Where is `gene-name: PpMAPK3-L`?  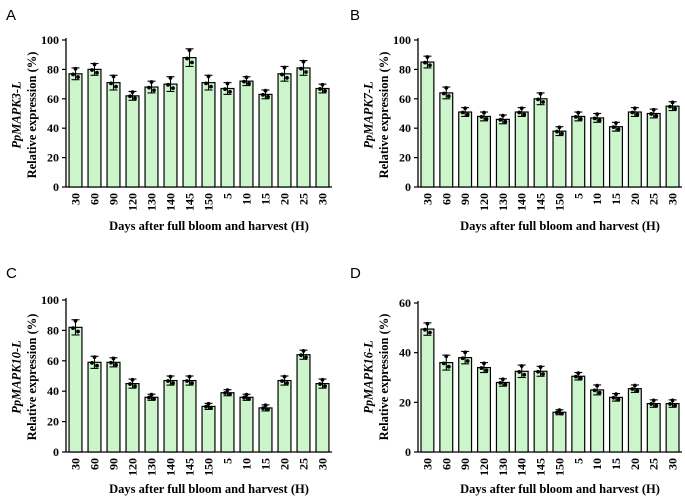 gene-name: PpMAPK3-L is located at coordinates (17, 115).